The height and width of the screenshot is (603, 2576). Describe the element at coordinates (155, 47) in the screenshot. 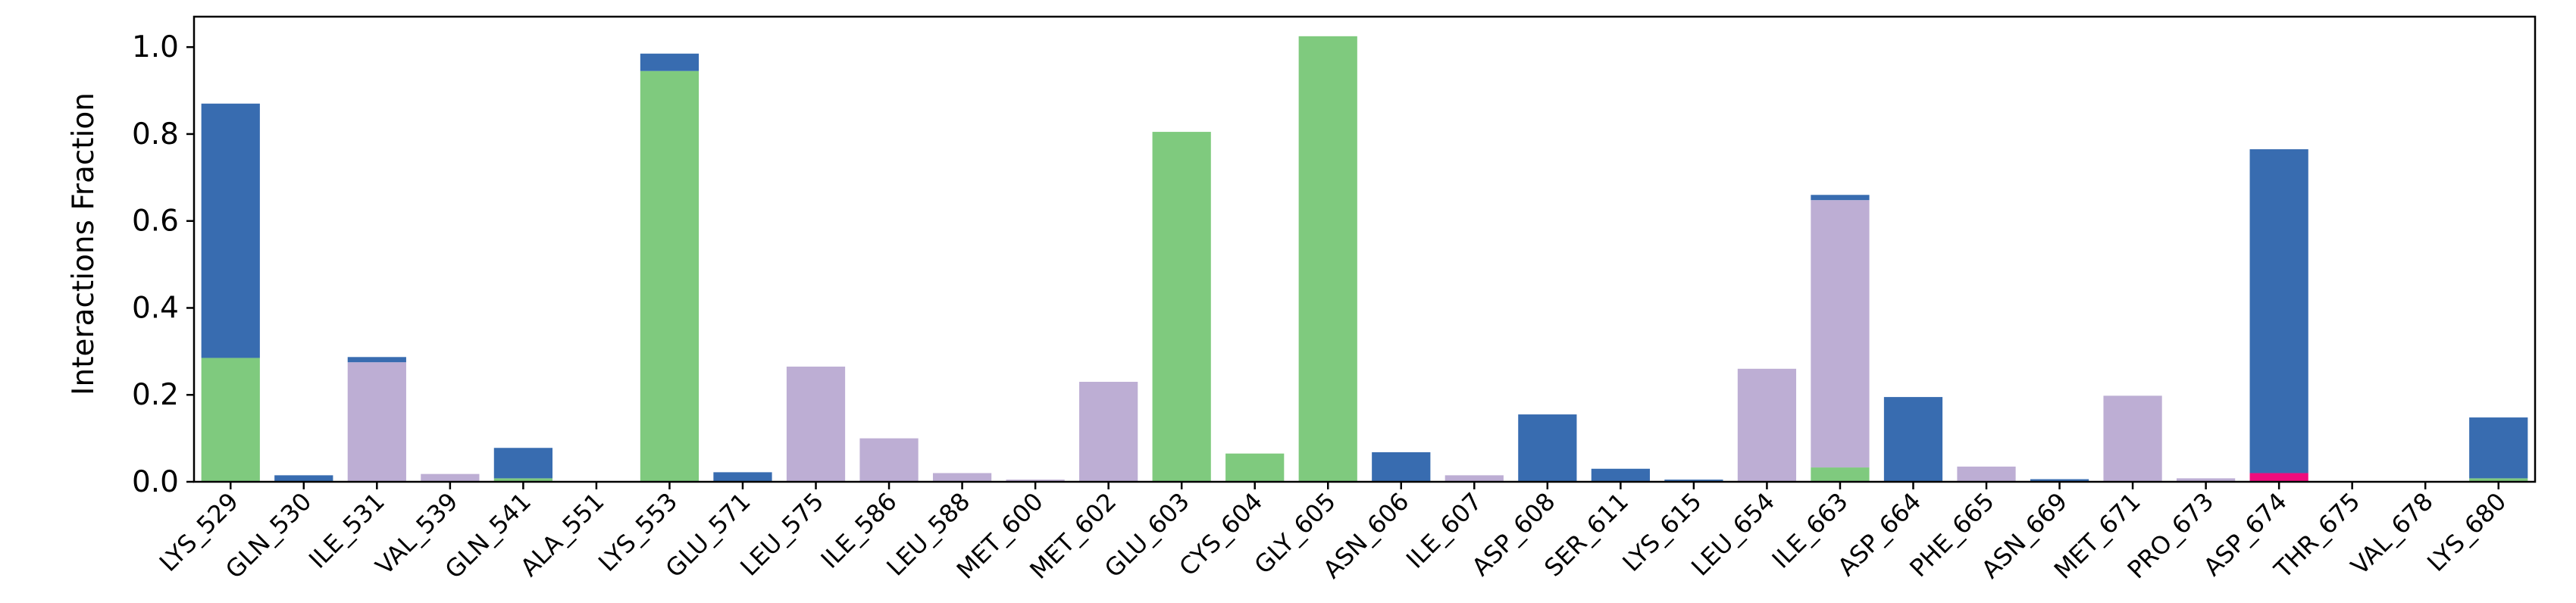

I see `y-tick-label: 1.0` at that location.